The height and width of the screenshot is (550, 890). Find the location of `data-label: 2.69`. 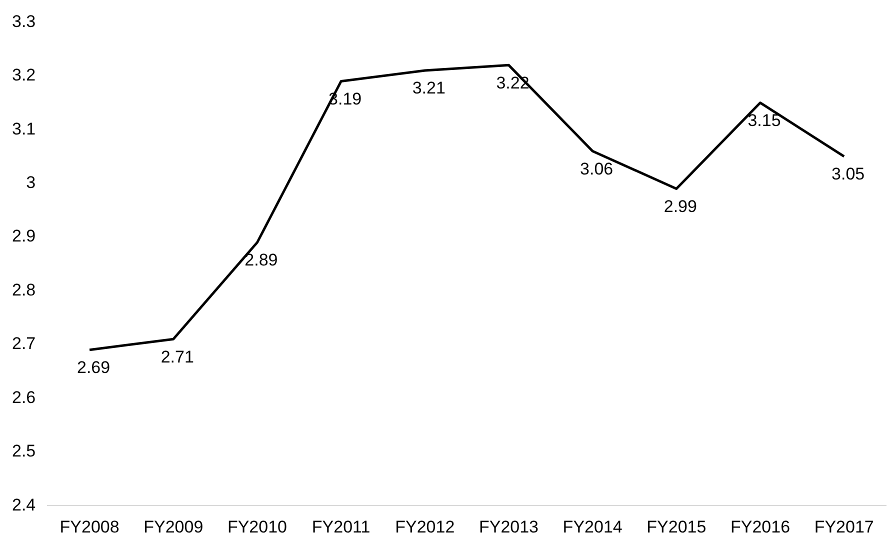

data-label: 2.69 is located at coordinates (93, 368).